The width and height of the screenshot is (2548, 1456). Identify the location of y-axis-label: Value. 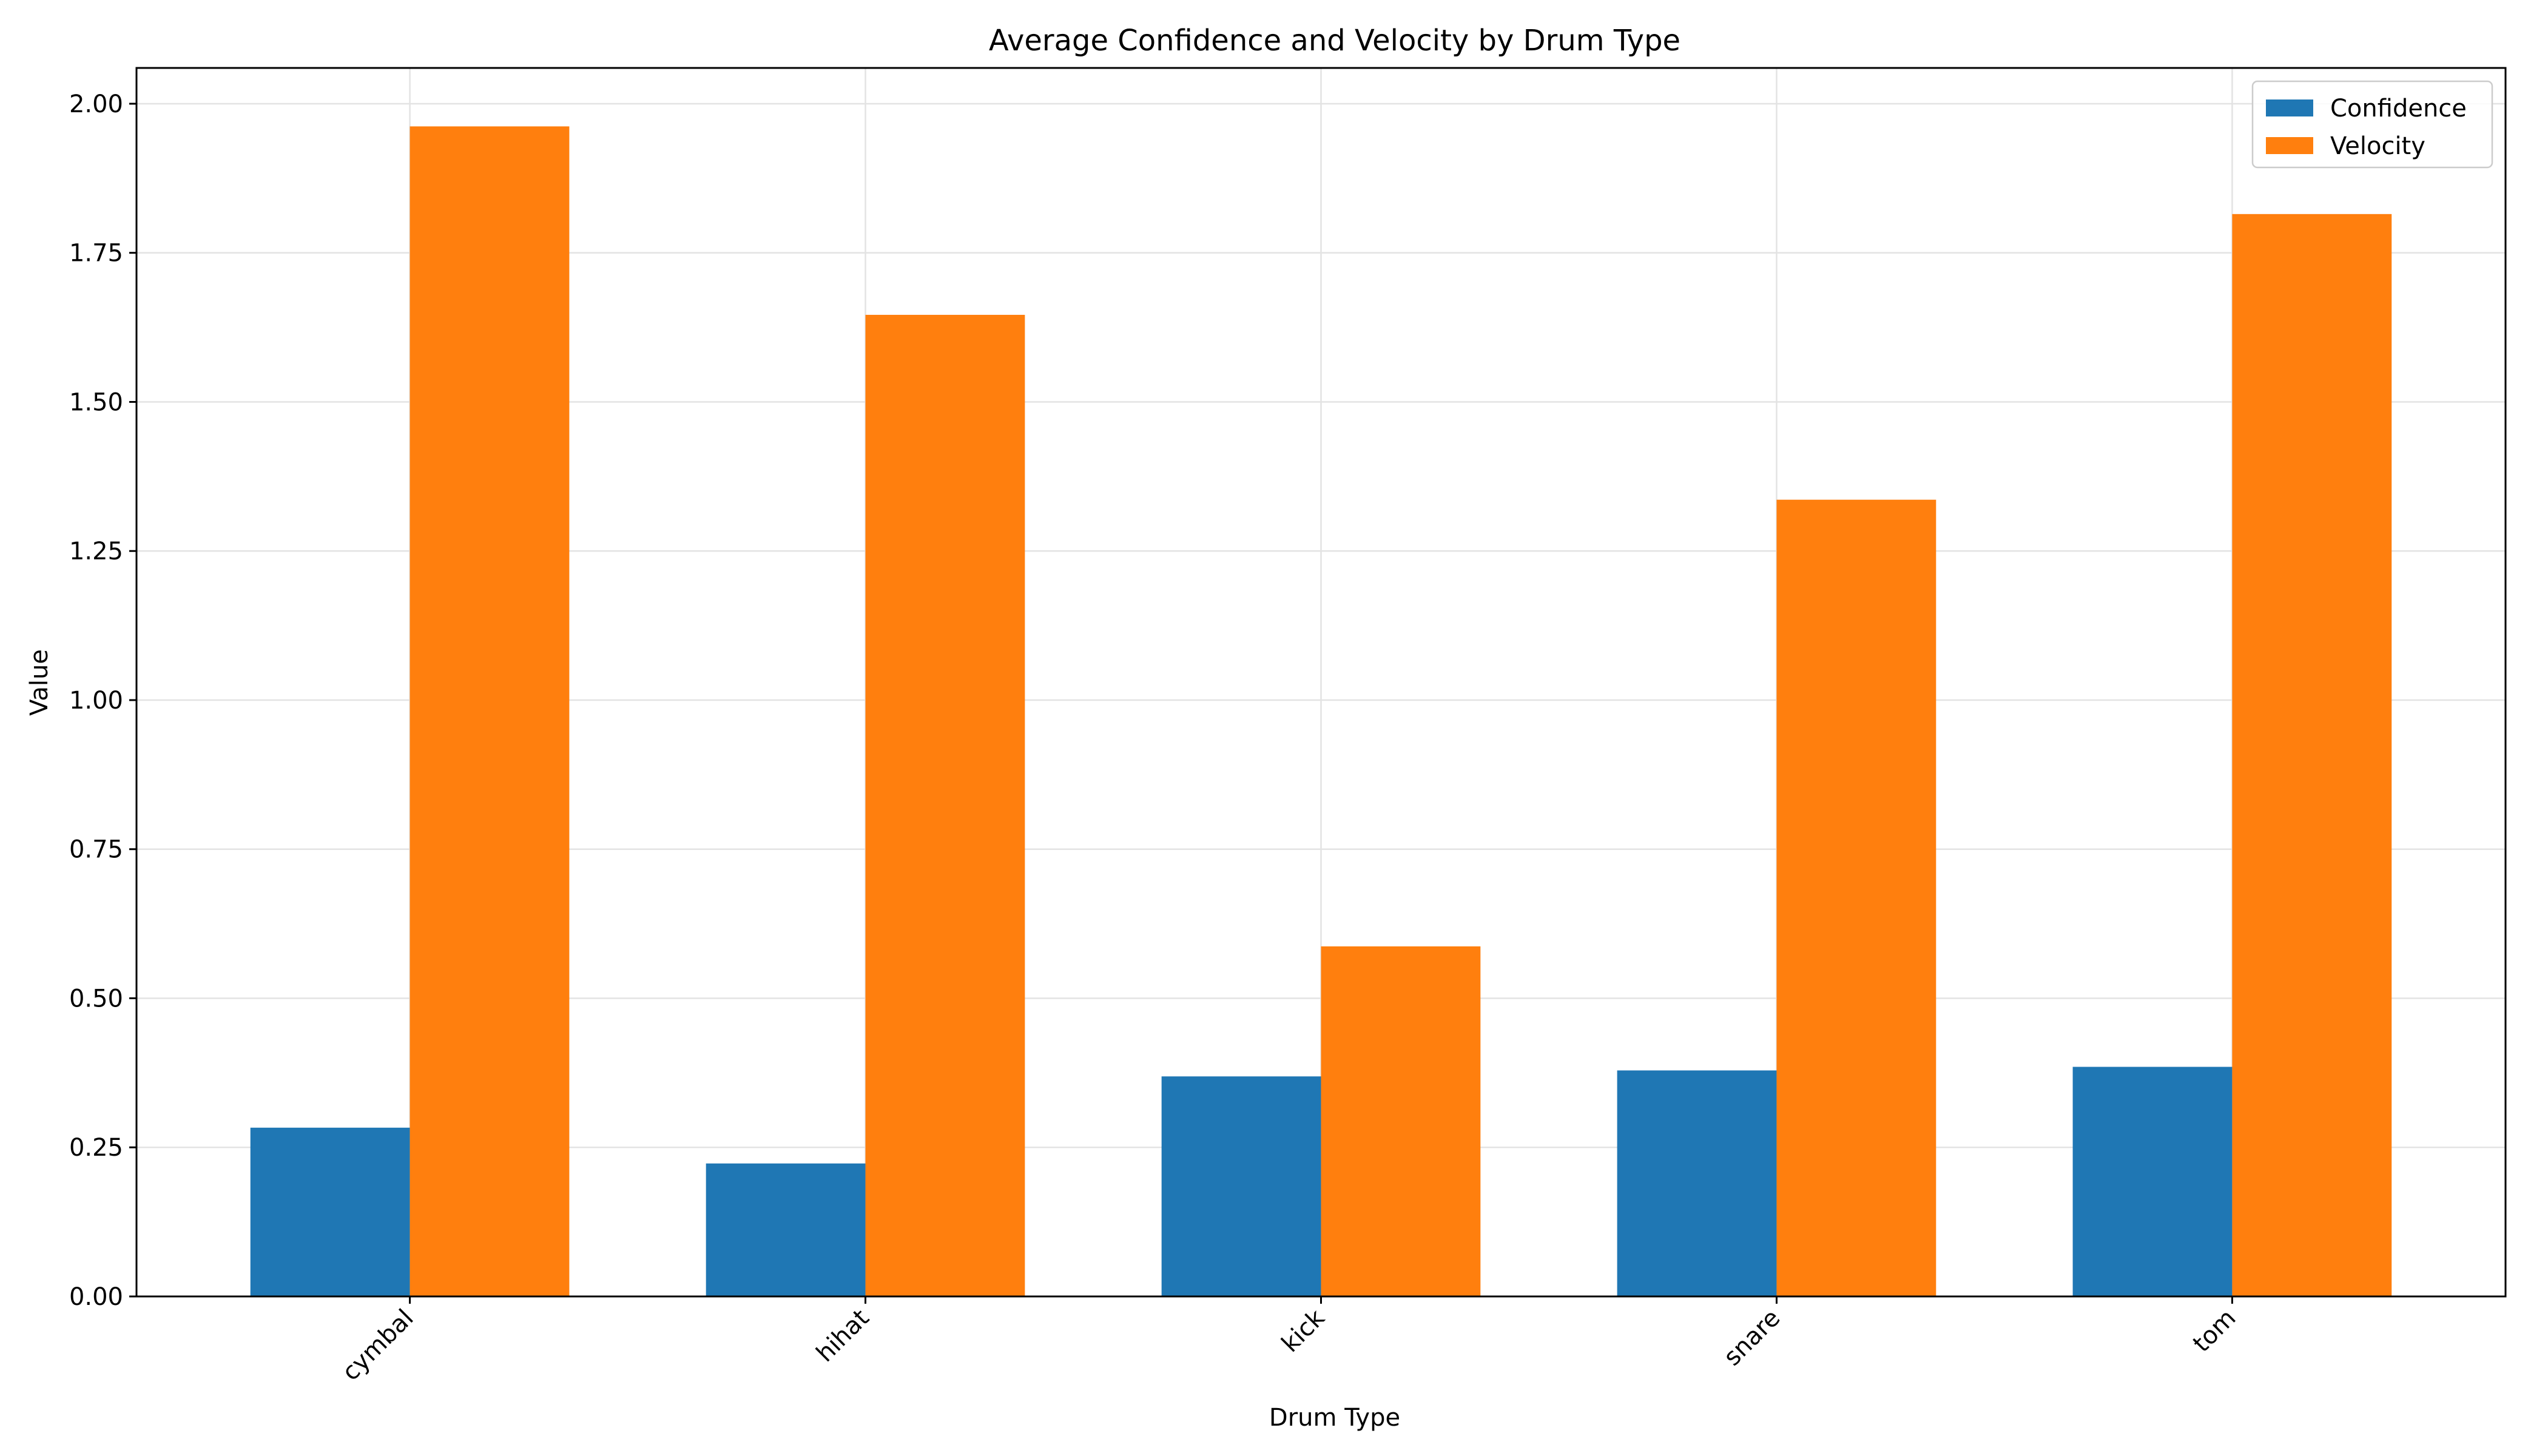
(39, 682).